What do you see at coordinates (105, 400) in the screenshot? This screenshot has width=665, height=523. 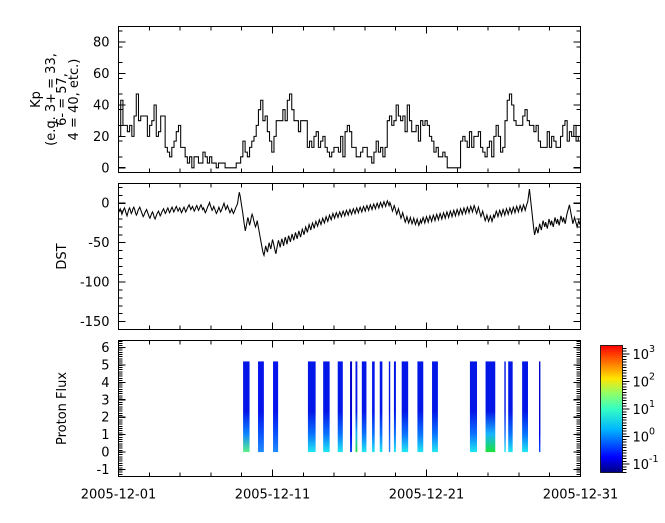 I see `flux-y-tick-label: 3` at bounding box center [105, 400].